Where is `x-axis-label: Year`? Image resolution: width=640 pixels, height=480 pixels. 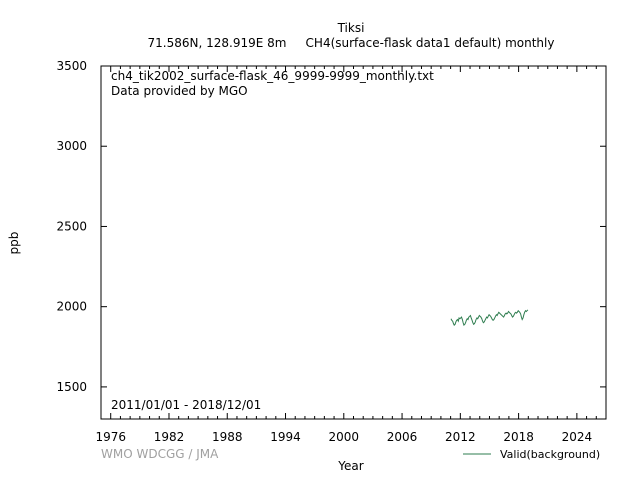 x-axis-label: Year is located at coordinates (350, 466).